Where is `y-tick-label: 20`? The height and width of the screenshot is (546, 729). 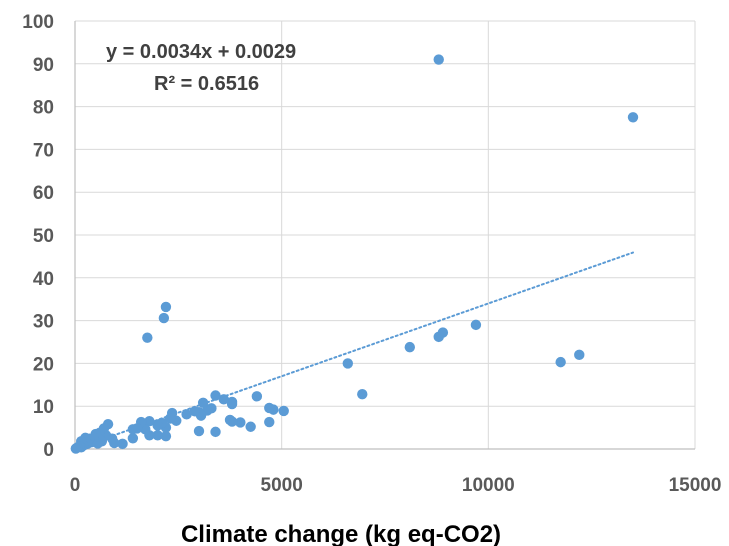
y-tick-label: 20 is located at coordinates (43, 364).